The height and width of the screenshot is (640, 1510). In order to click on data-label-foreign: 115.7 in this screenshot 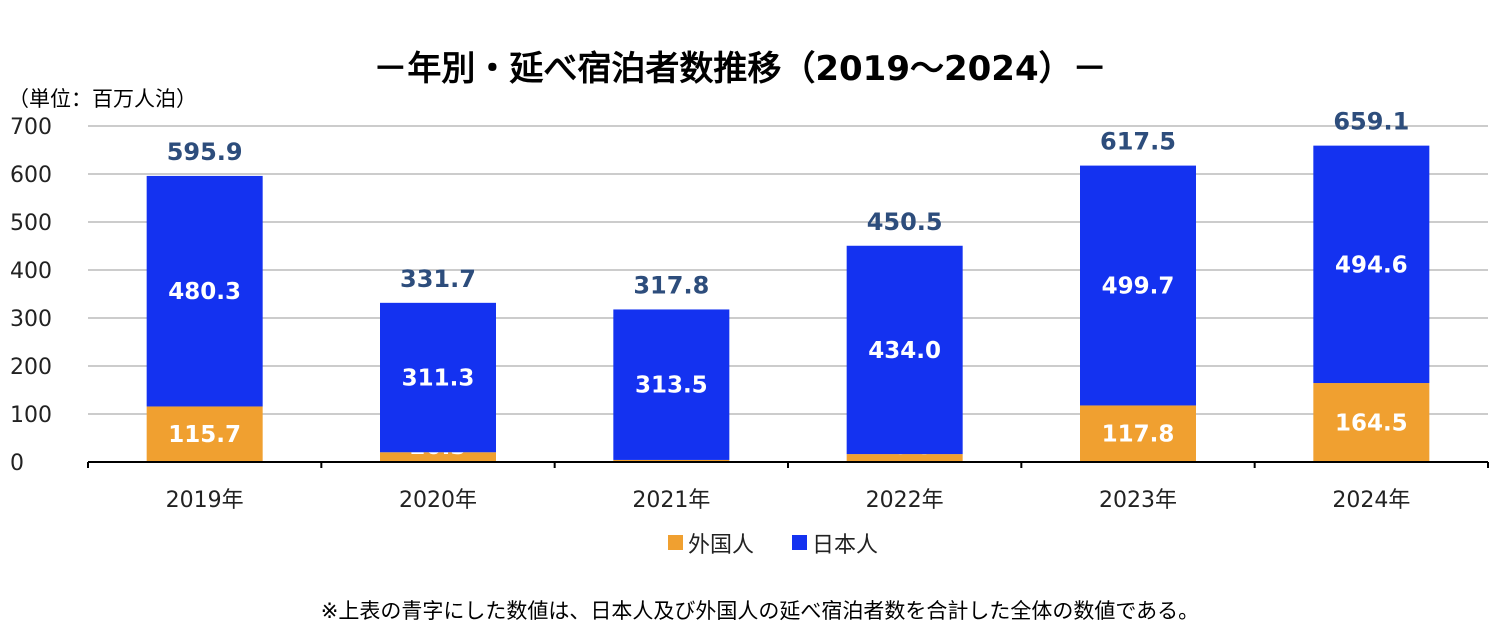, I will do `click(204, 435)`.